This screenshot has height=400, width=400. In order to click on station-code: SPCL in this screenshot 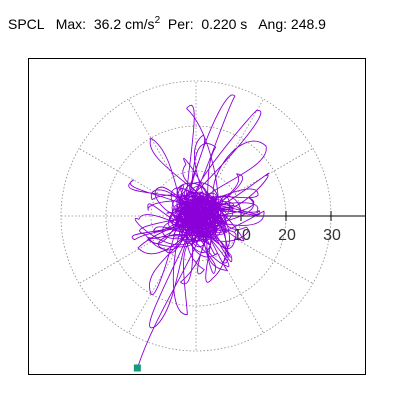, I will do `click(26, 24)`.